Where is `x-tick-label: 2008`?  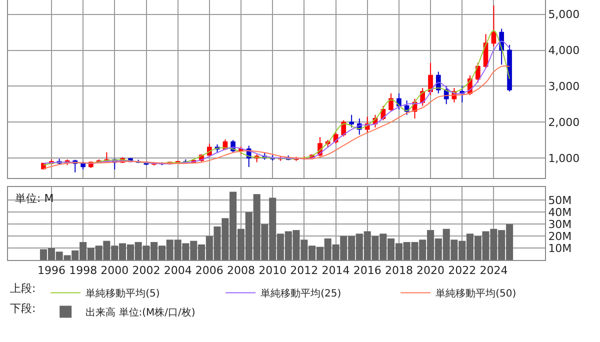 x-tick-label: 2008 is located at coordinates (241, 271).